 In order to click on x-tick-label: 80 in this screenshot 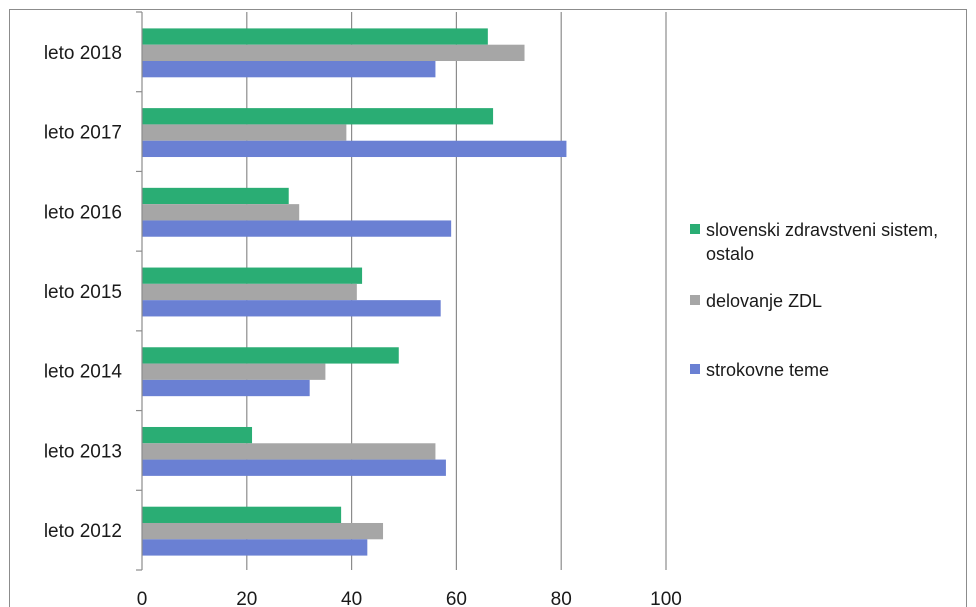, I will do `click(561, 598)`.